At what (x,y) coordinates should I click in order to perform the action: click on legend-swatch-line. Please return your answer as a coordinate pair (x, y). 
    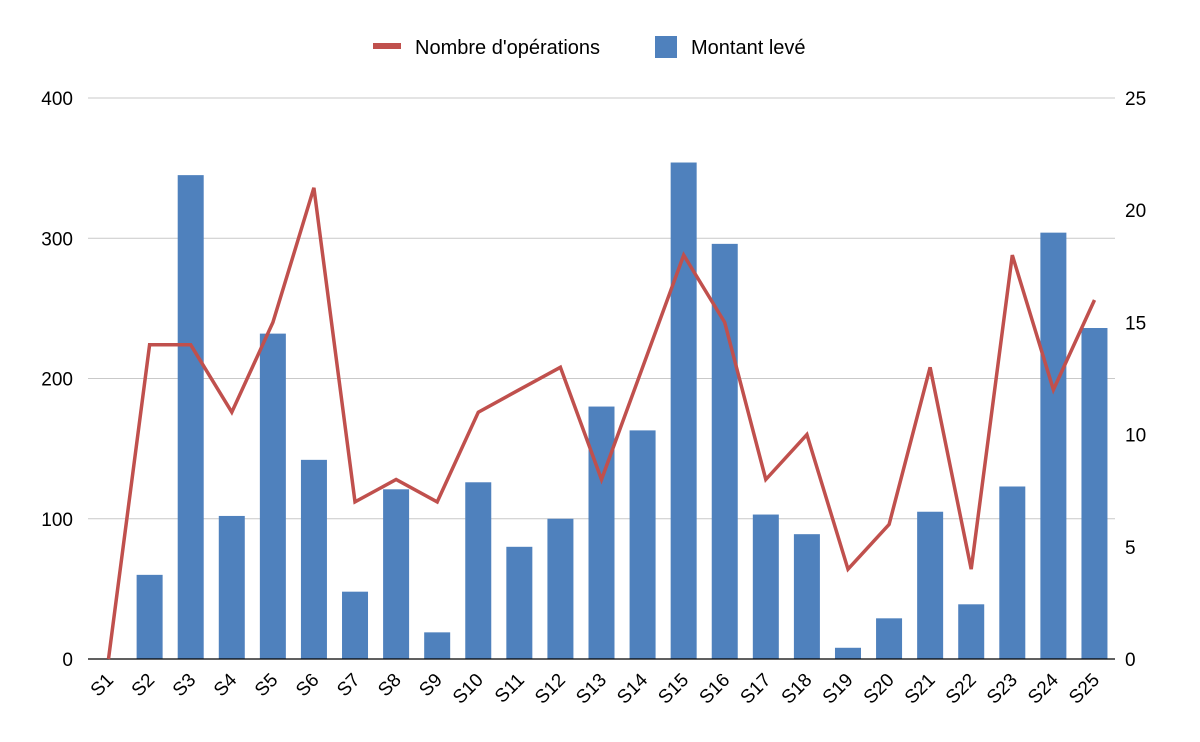
    Looking at the image, I should click on (387, 46).